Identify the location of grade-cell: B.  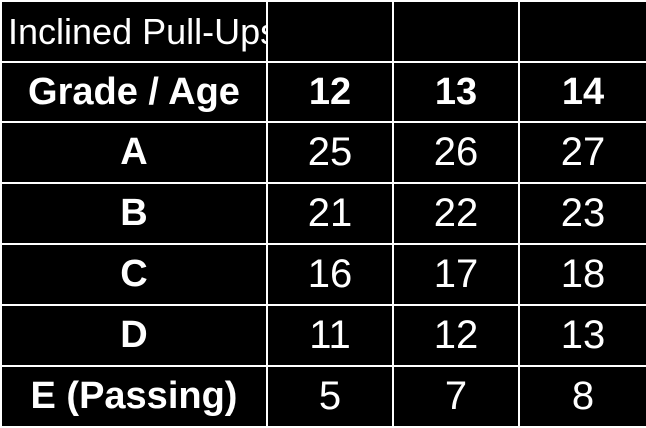
(134, 213).